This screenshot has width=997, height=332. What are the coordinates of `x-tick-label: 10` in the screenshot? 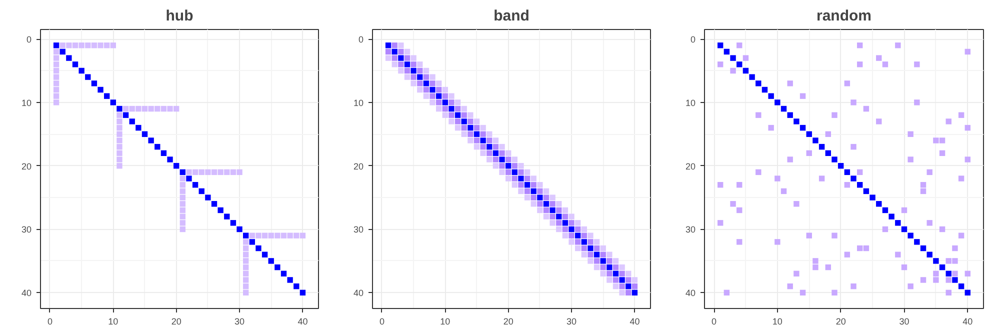 It's located at (113, 321).